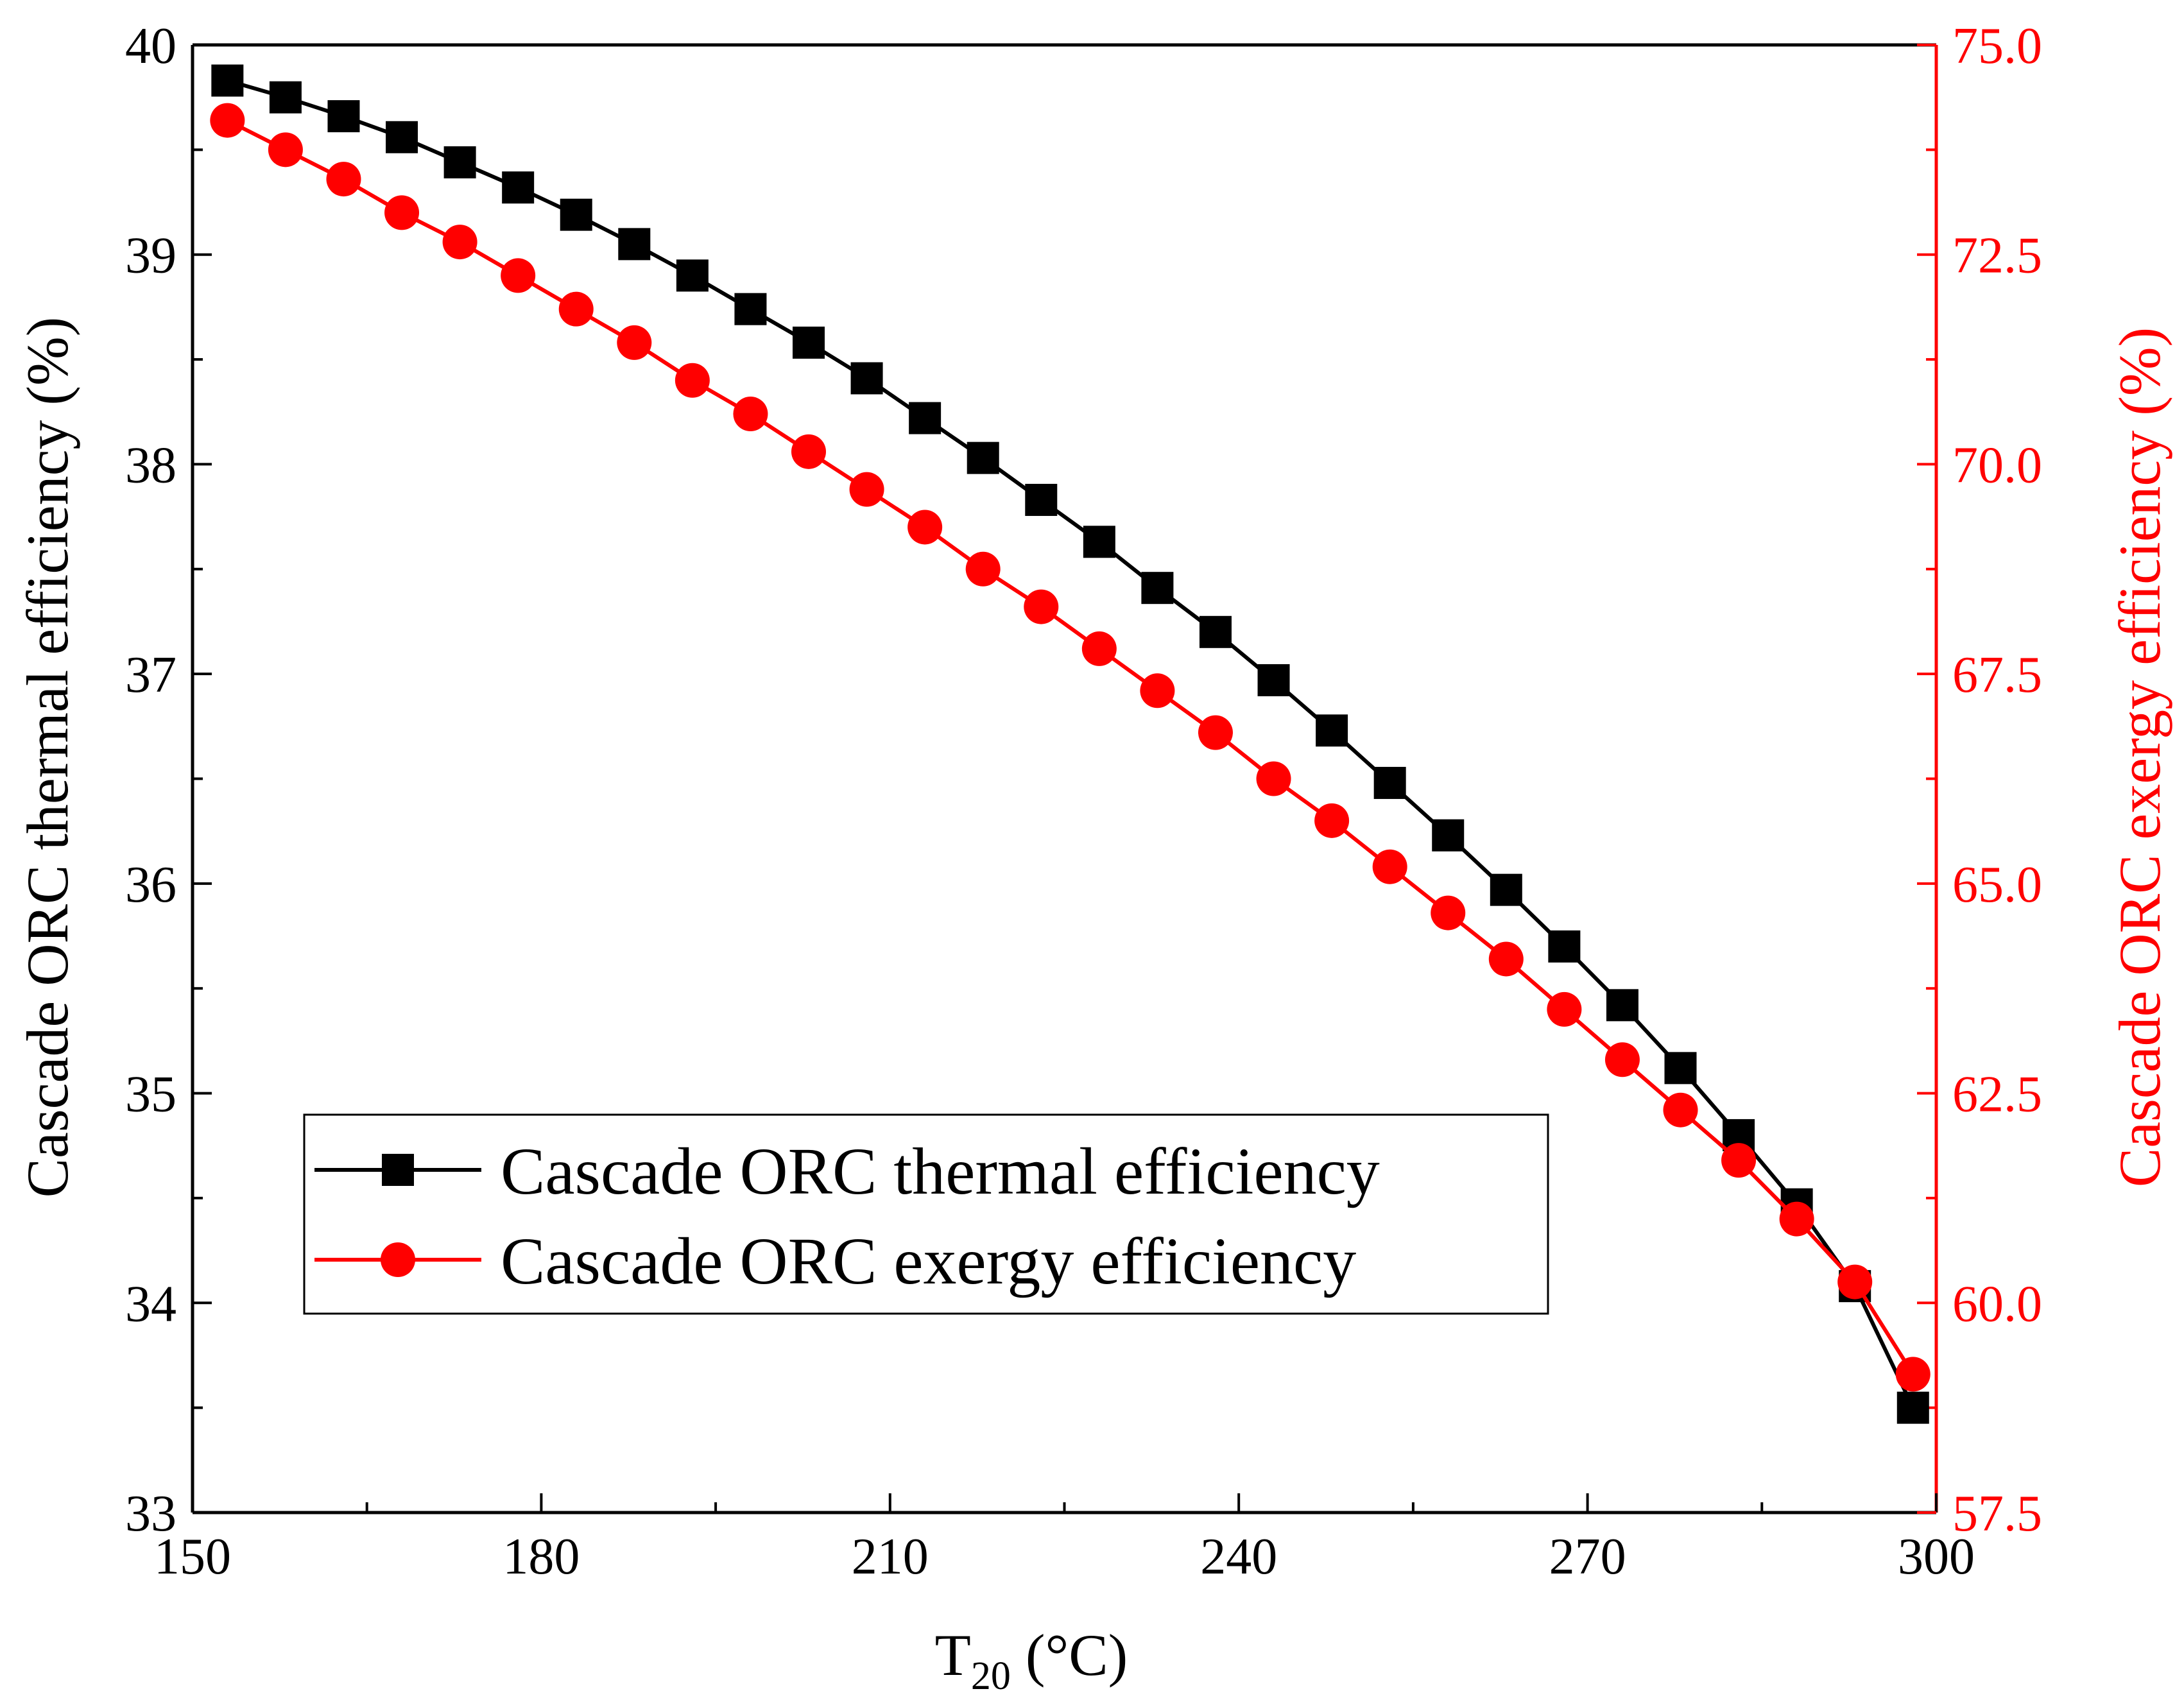 The width and height of the screenshot is (2184, 1707). I want to click on x-tick-label: 270, so click(1587, 1557).